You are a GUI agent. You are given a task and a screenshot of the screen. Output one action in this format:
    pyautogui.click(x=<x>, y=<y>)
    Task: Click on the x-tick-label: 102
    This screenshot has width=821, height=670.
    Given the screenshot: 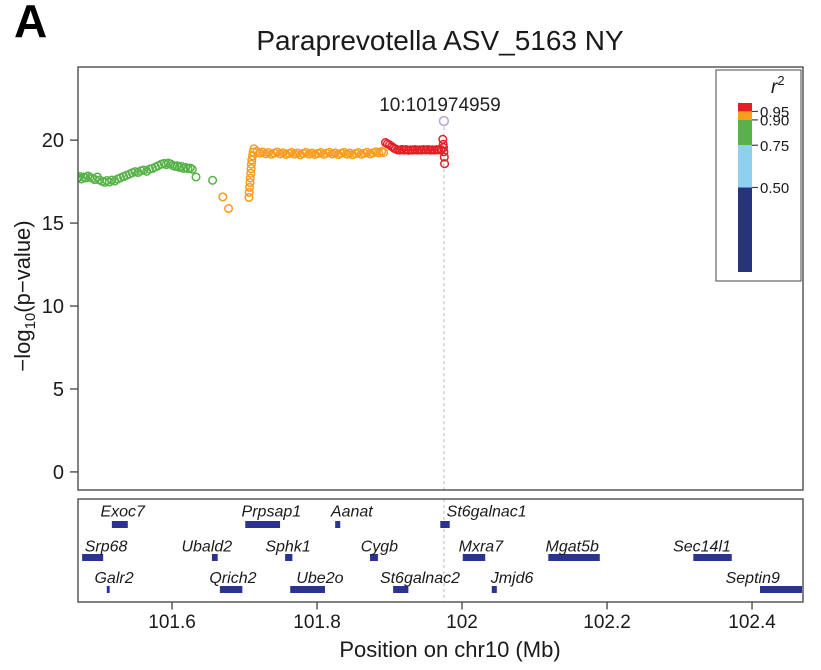 What is the action you would take?
    pyautogui.click(x=462, y=622)
    